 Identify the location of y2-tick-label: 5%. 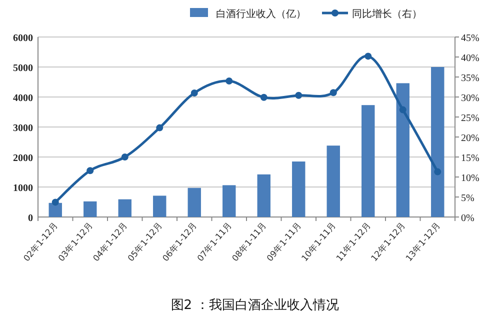
(467, 198).